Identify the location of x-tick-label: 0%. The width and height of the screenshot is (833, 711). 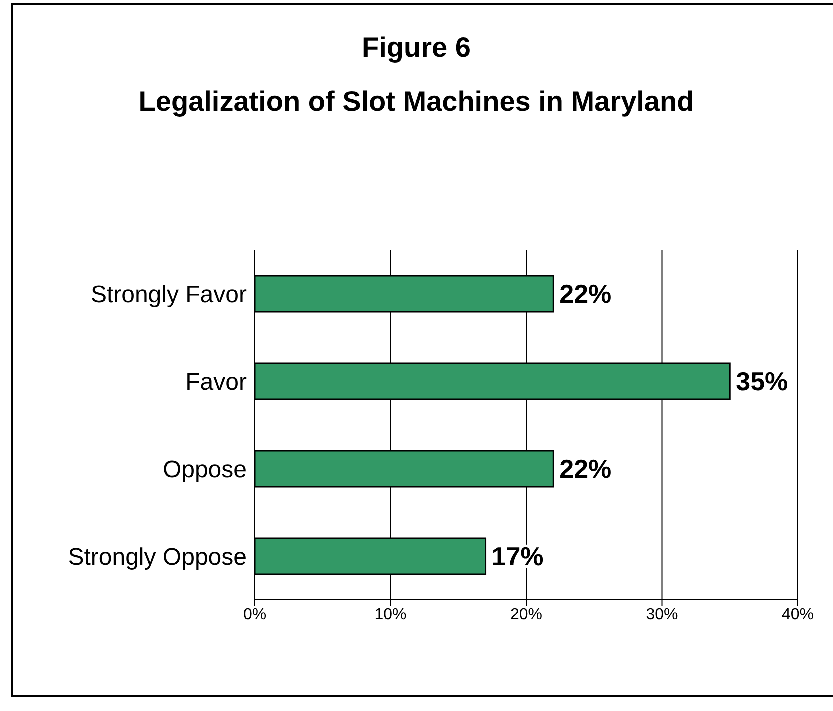
(255, 615).